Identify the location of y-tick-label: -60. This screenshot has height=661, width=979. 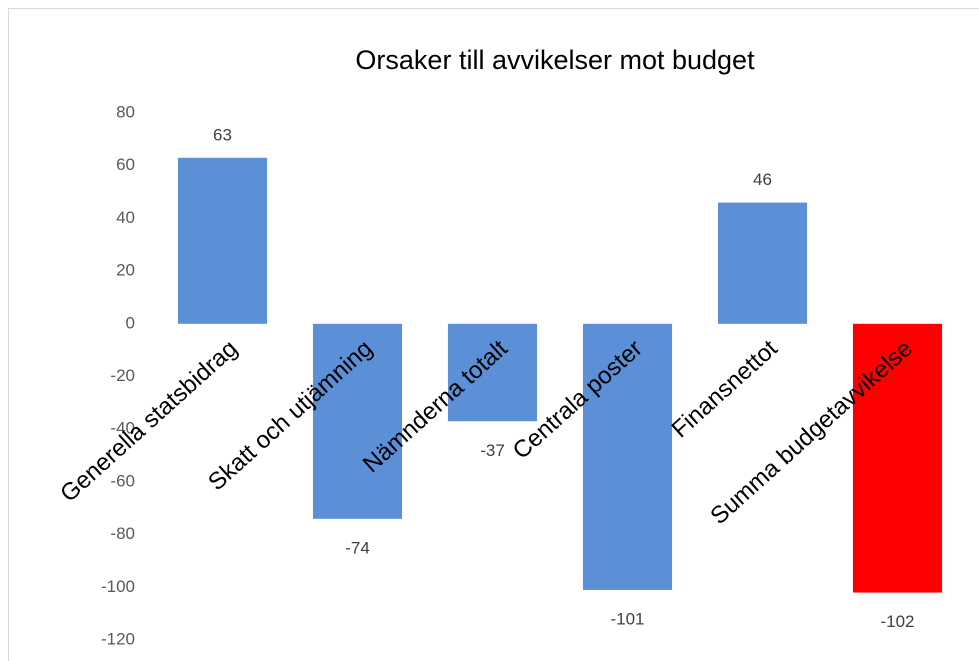
(122, 480).